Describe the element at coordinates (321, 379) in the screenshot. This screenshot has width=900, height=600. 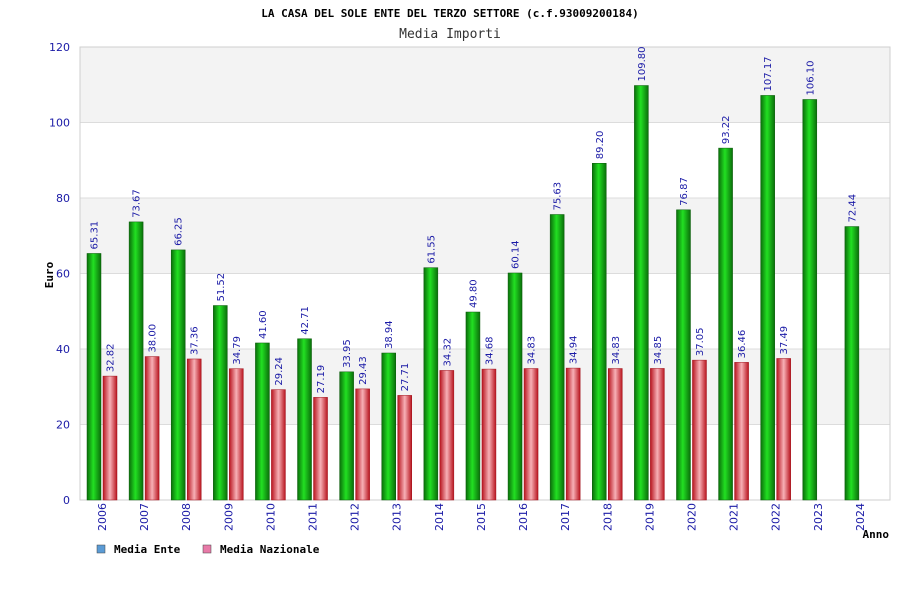
I see `data-label: 27.19` at that location.